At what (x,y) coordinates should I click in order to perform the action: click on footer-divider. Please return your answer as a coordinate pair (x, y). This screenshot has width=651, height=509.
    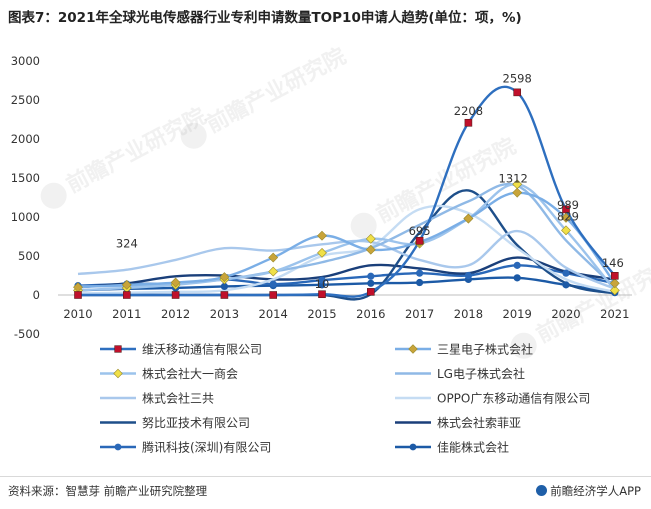
    Looking at the image, I should click on (325, 476).